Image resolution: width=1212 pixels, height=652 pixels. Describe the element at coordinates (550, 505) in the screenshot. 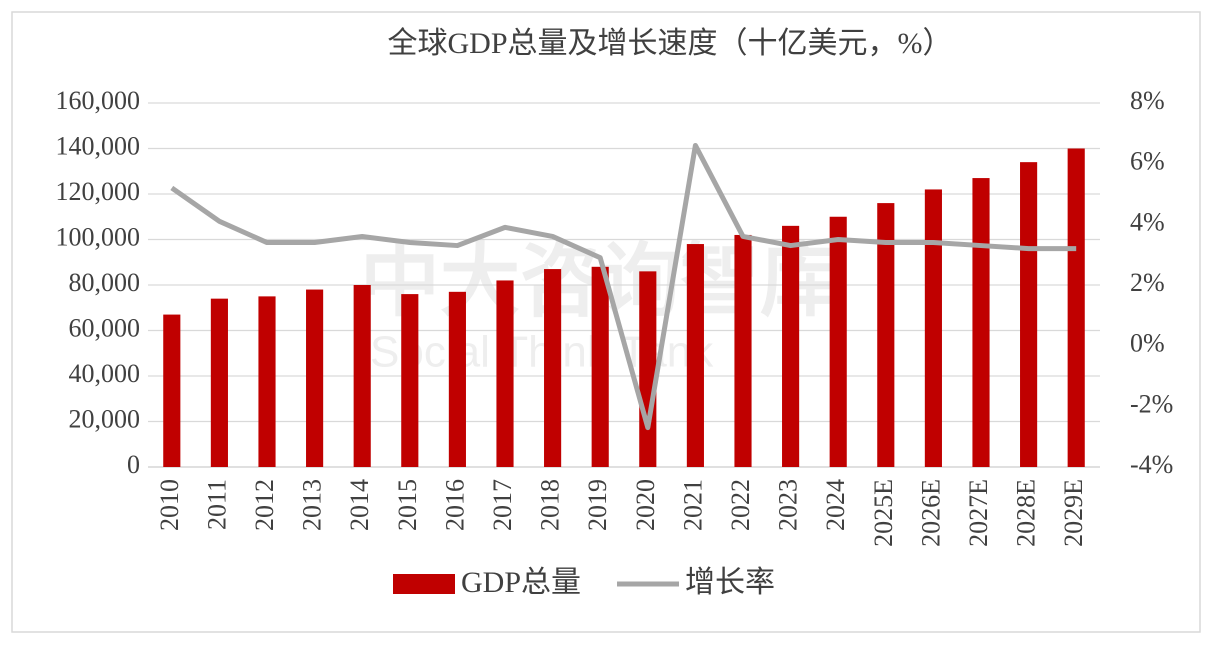

I see `x-tick-label: 2018` at that location.